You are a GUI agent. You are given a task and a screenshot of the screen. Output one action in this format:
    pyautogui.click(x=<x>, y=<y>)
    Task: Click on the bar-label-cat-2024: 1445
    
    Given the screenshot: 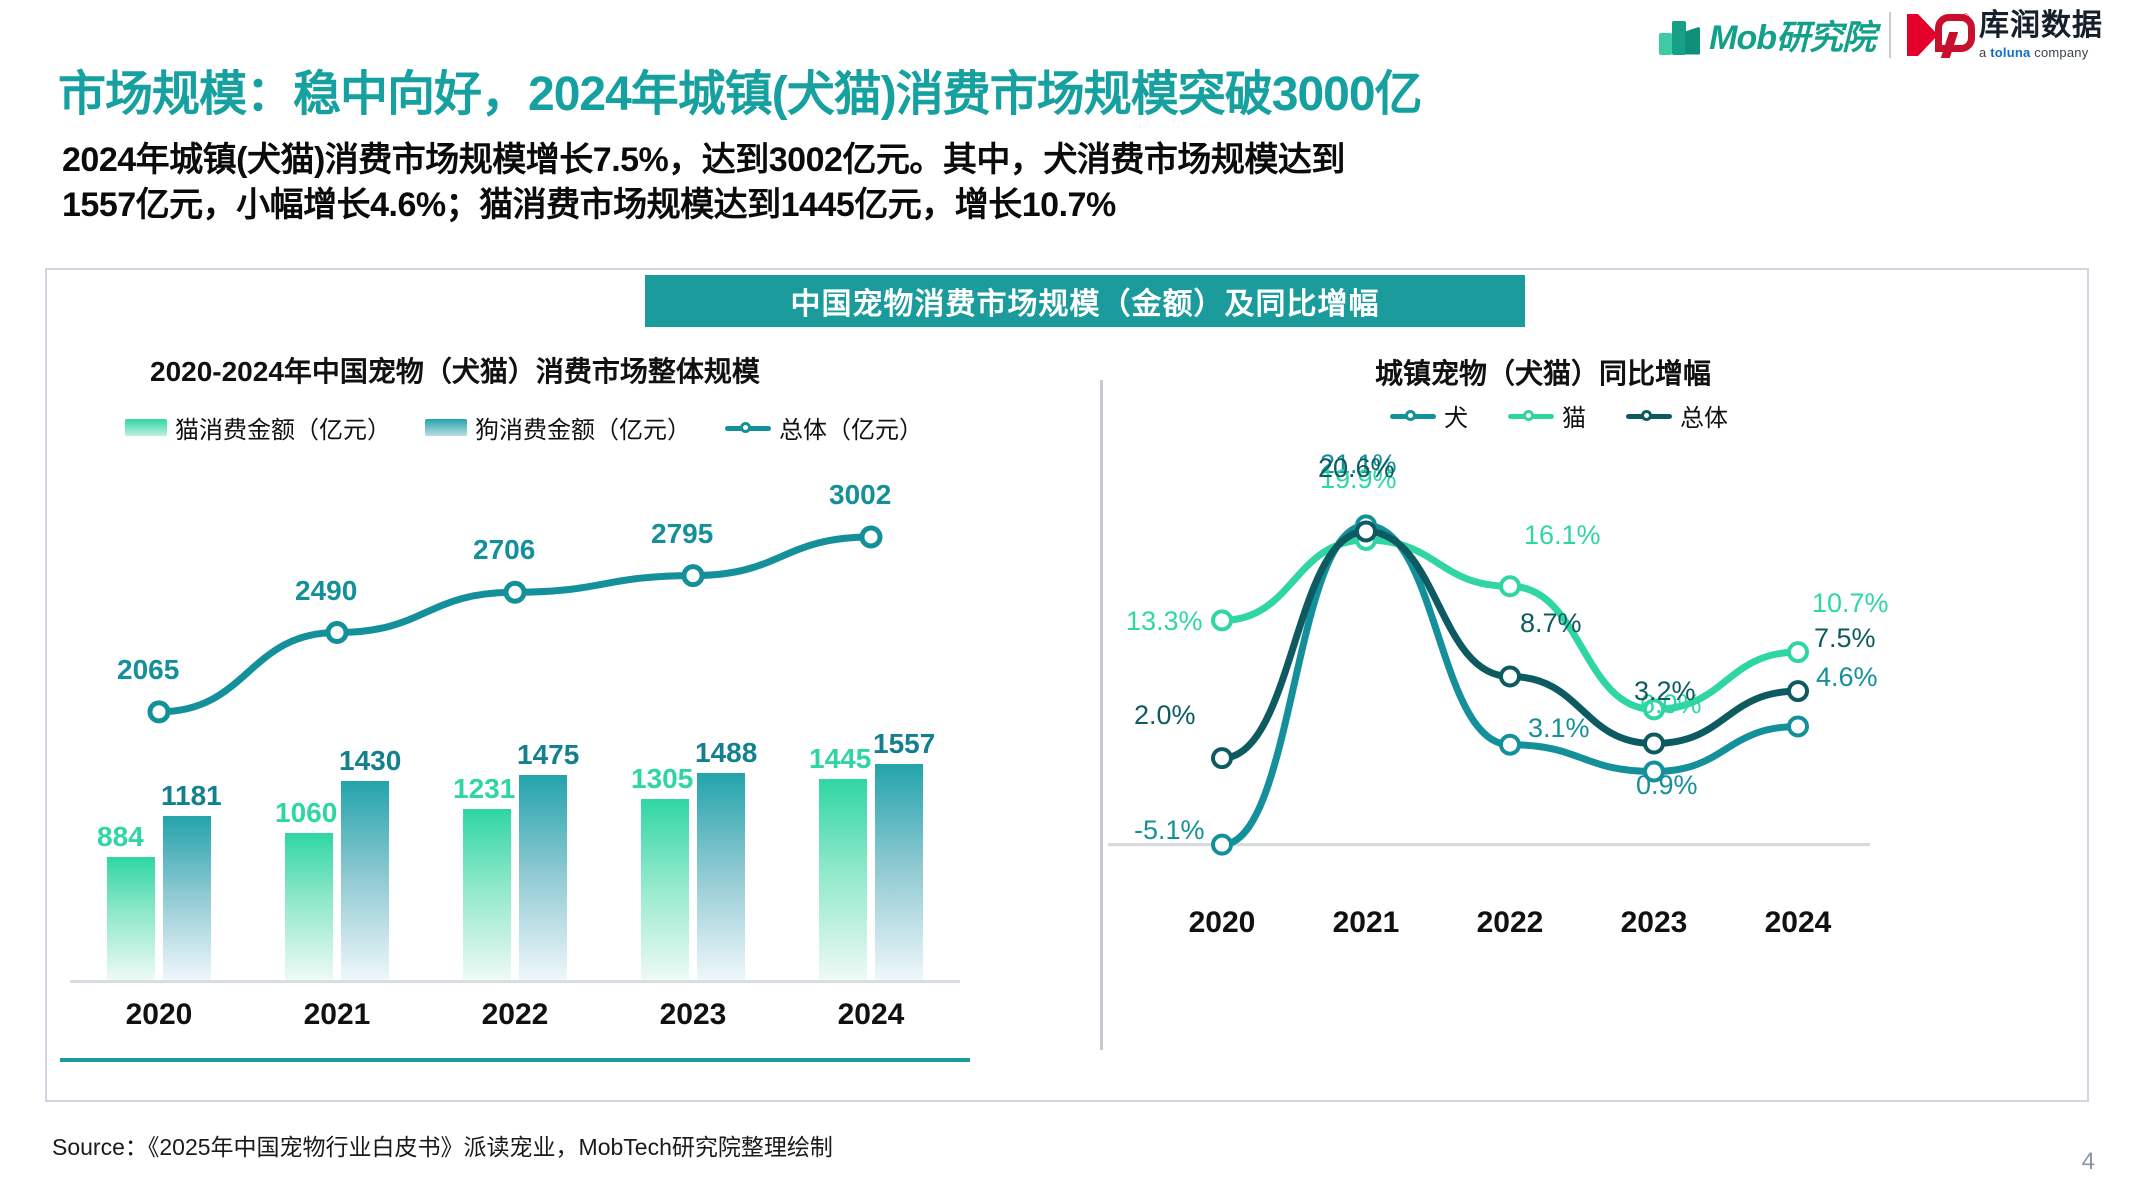 What is the action you would take?
    pyautogui.click(x=840, y=759)
    